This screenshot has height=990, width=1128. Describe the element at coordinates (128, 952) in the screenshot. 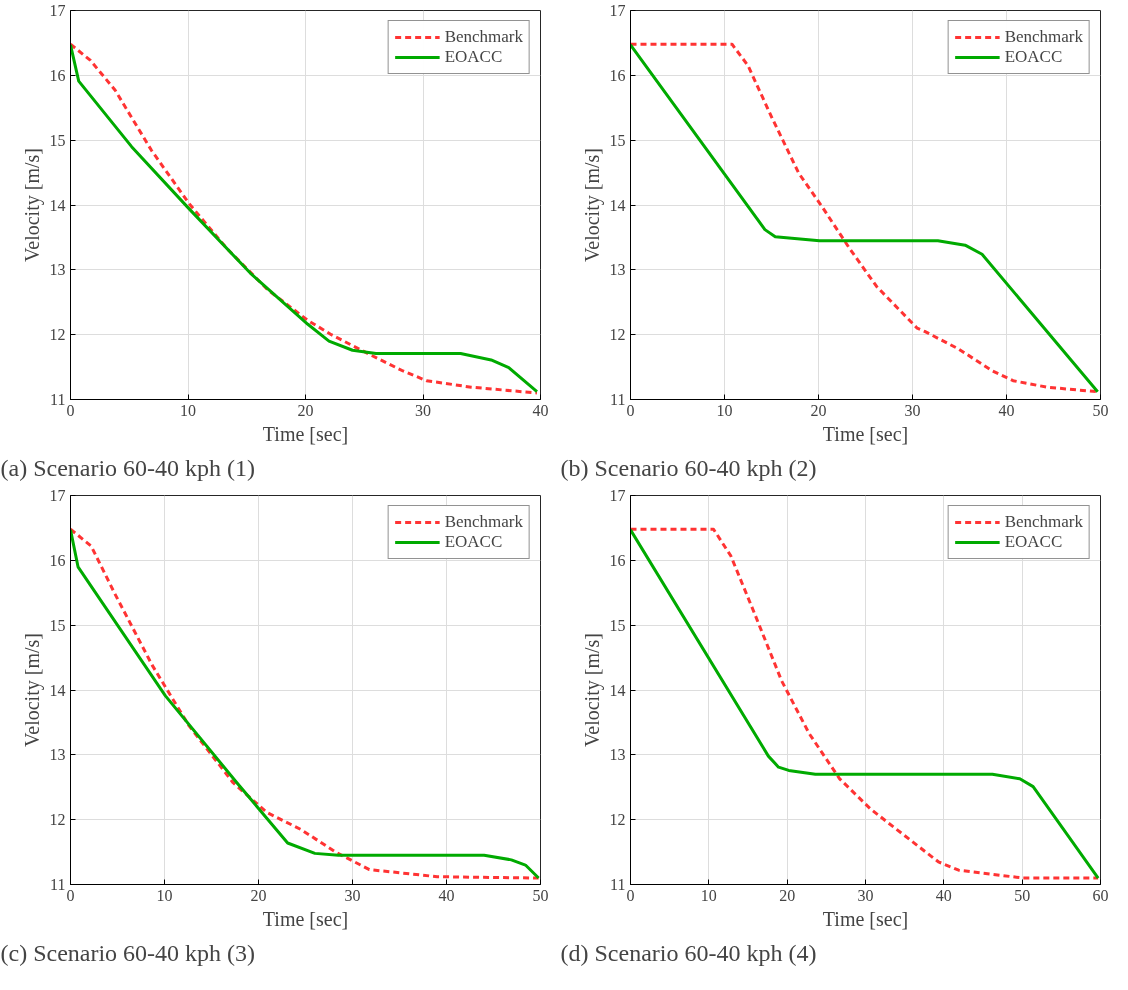

I see `text: (c) Scenario 60-40 kph (3)` at that location.